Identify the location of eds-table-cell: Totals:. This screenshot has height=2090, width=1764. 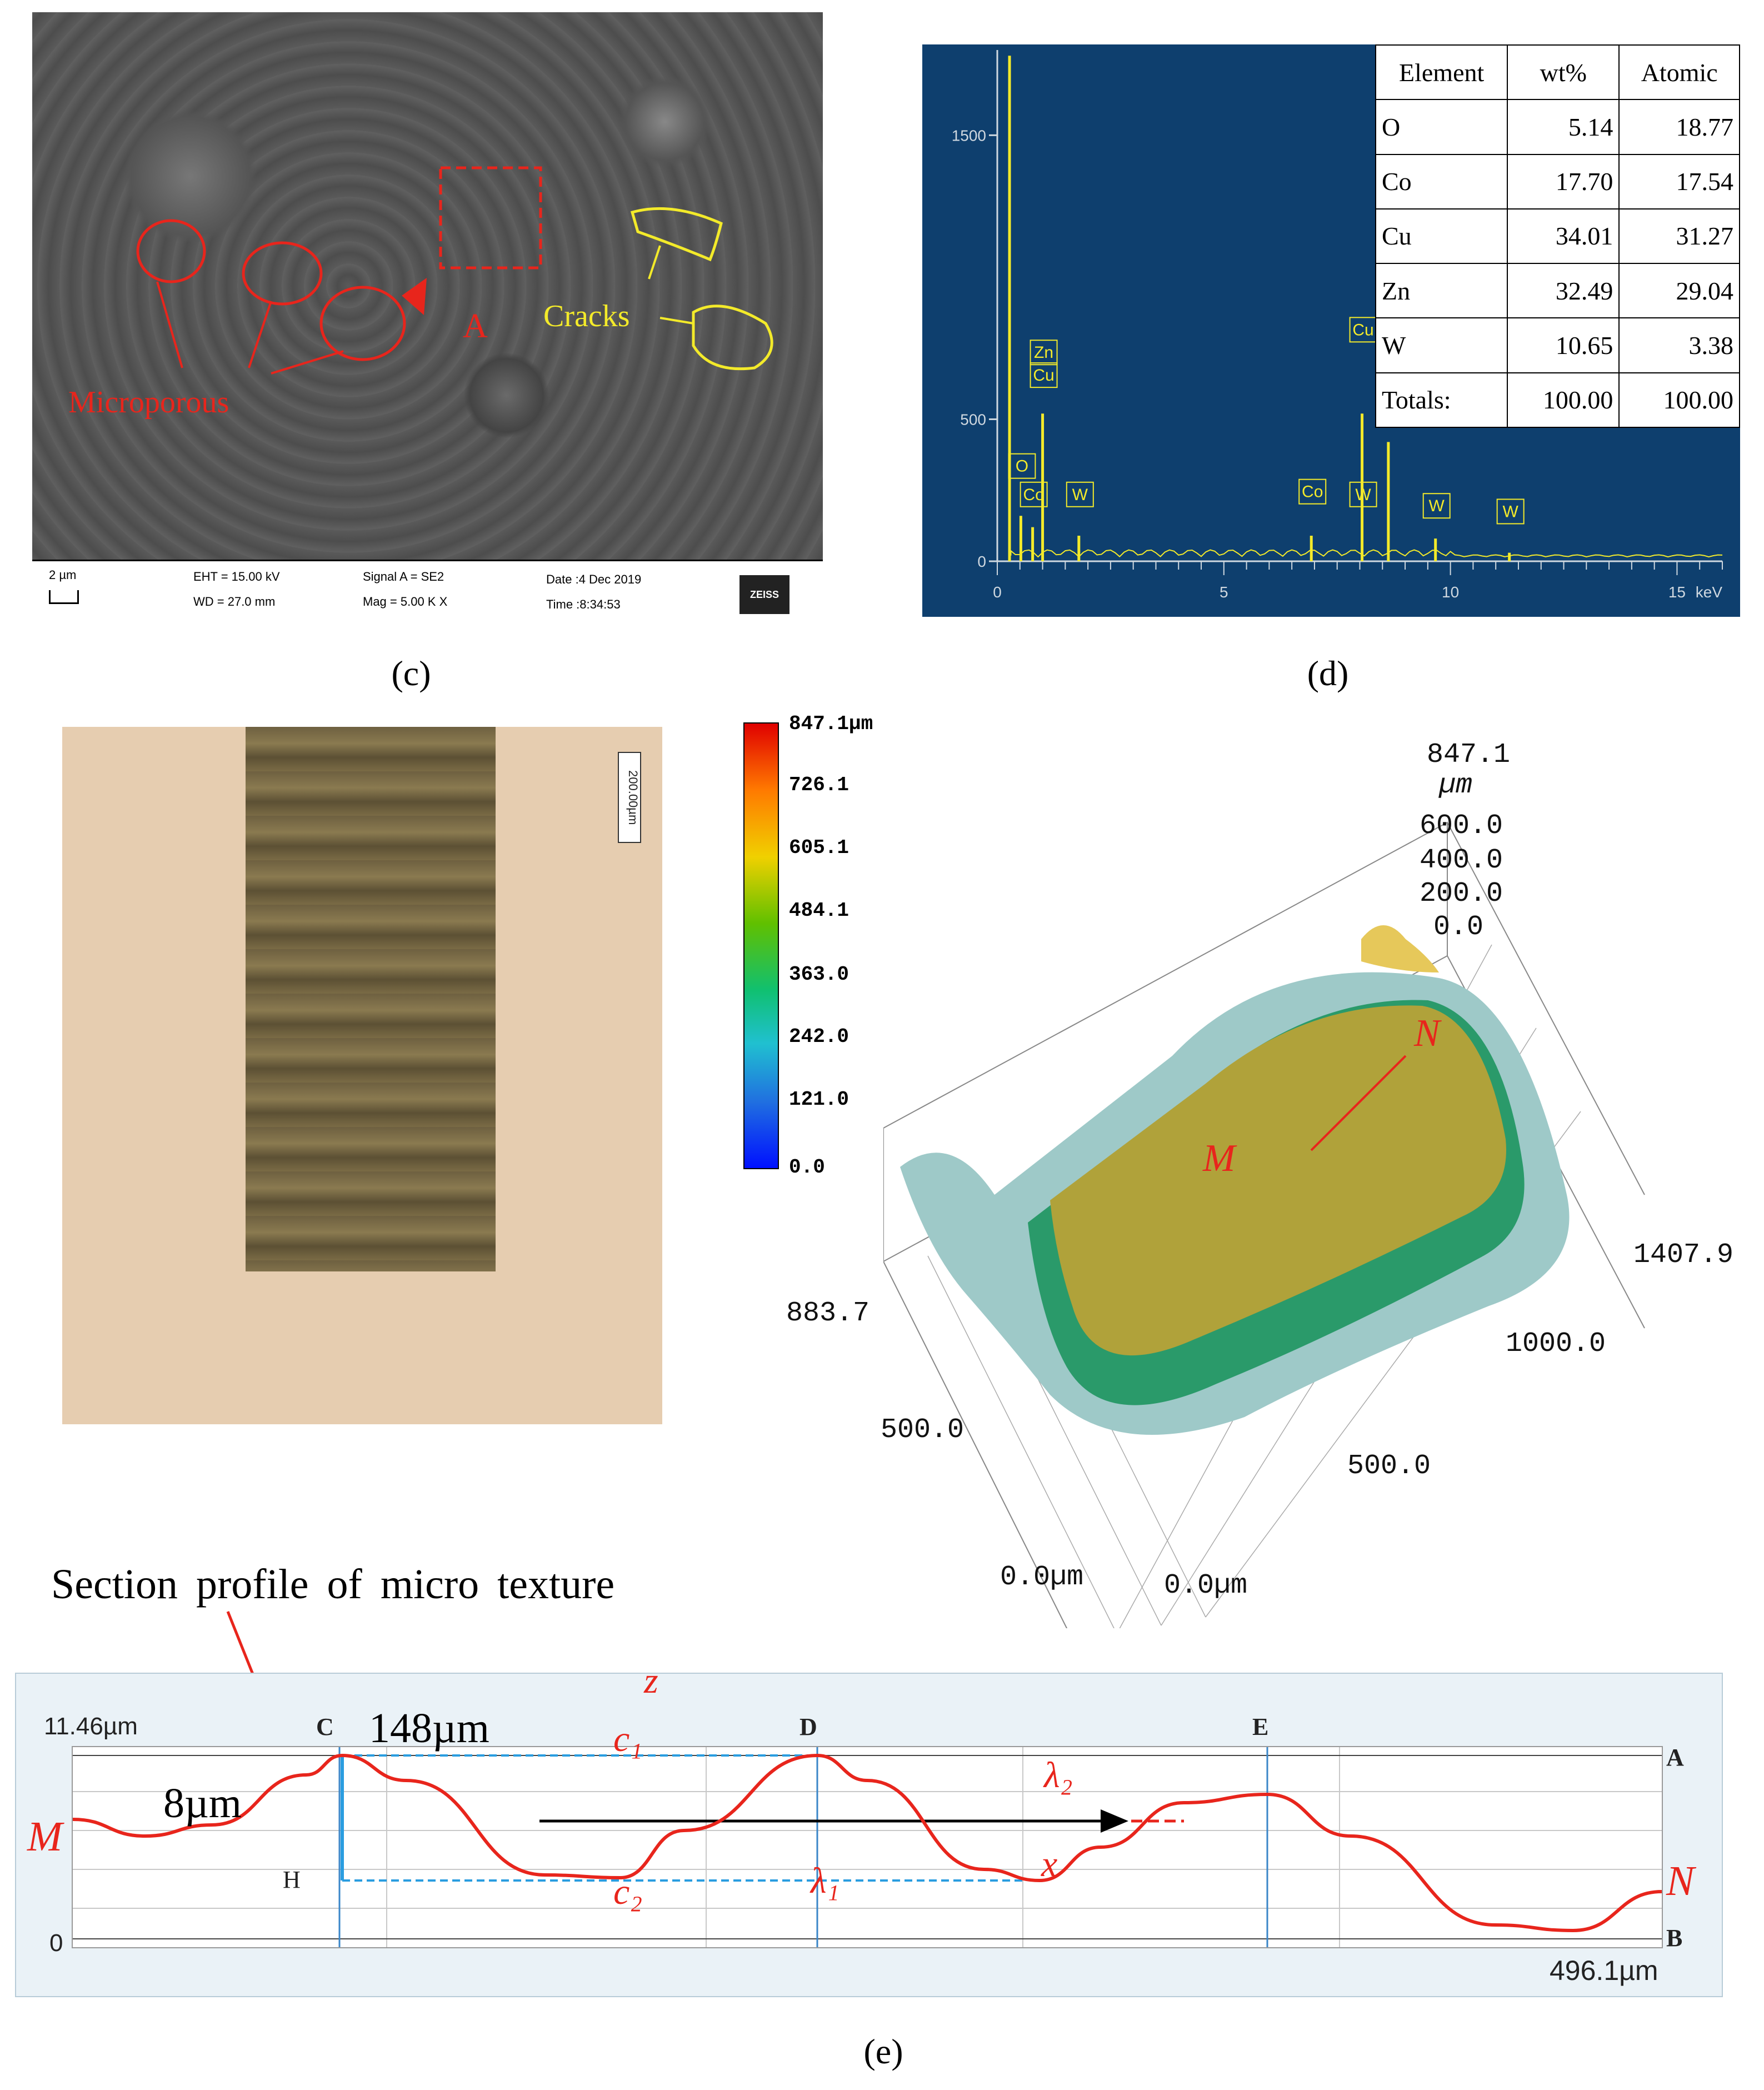
(1441, 400).